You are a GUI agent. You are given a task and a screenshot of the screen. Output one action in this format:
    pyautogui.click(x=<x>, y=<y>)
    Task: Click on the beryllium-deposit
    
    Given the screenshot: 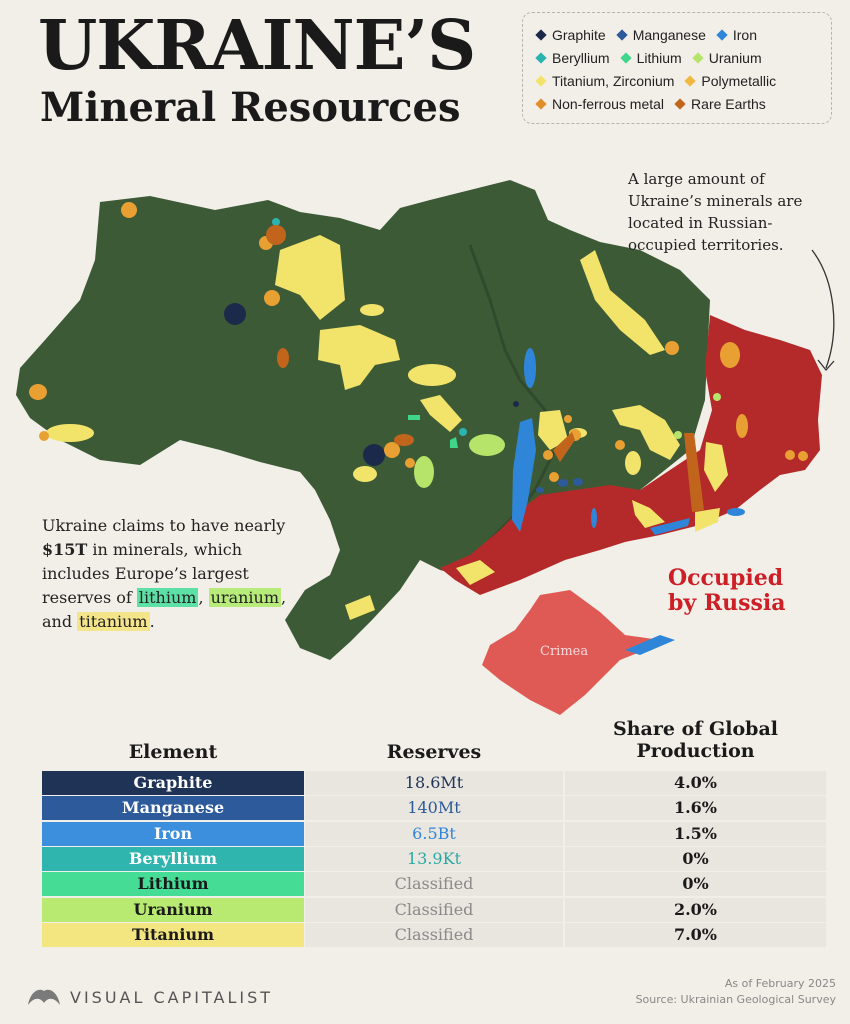 What is the action you would take?
    pyautogui.click(x=463, y=432)
    